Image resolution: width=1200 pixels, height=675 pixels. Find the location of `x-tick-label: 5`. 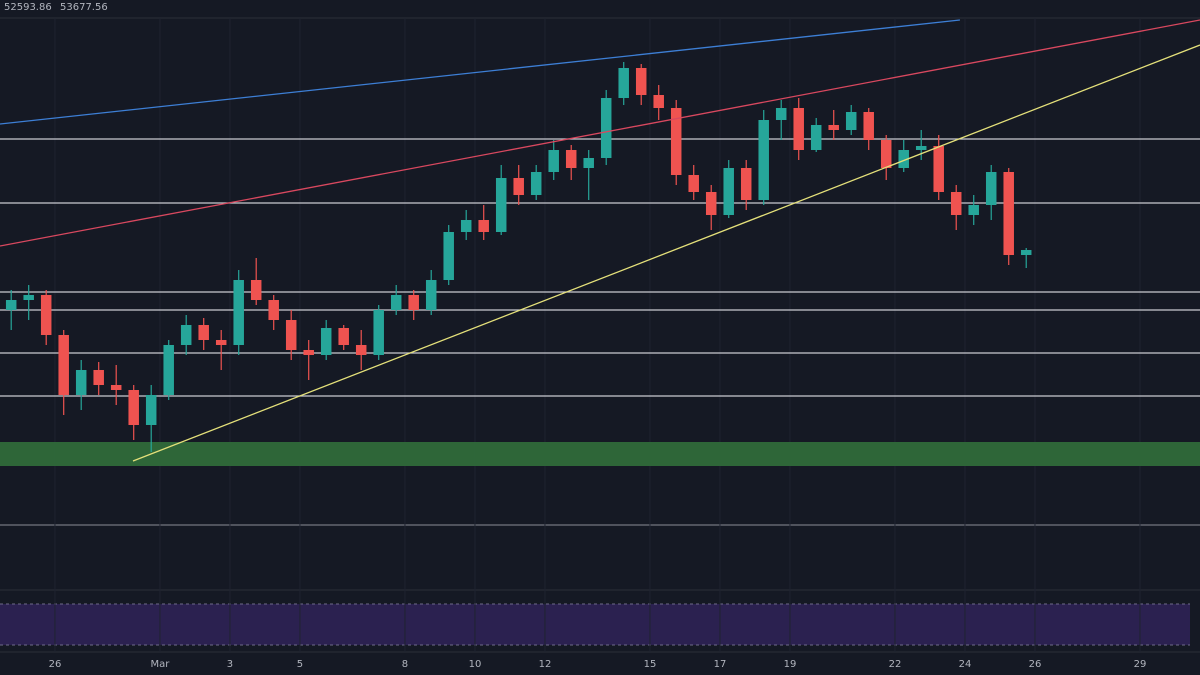

x-tick-label: 5 is located at coordinates (300, 664).